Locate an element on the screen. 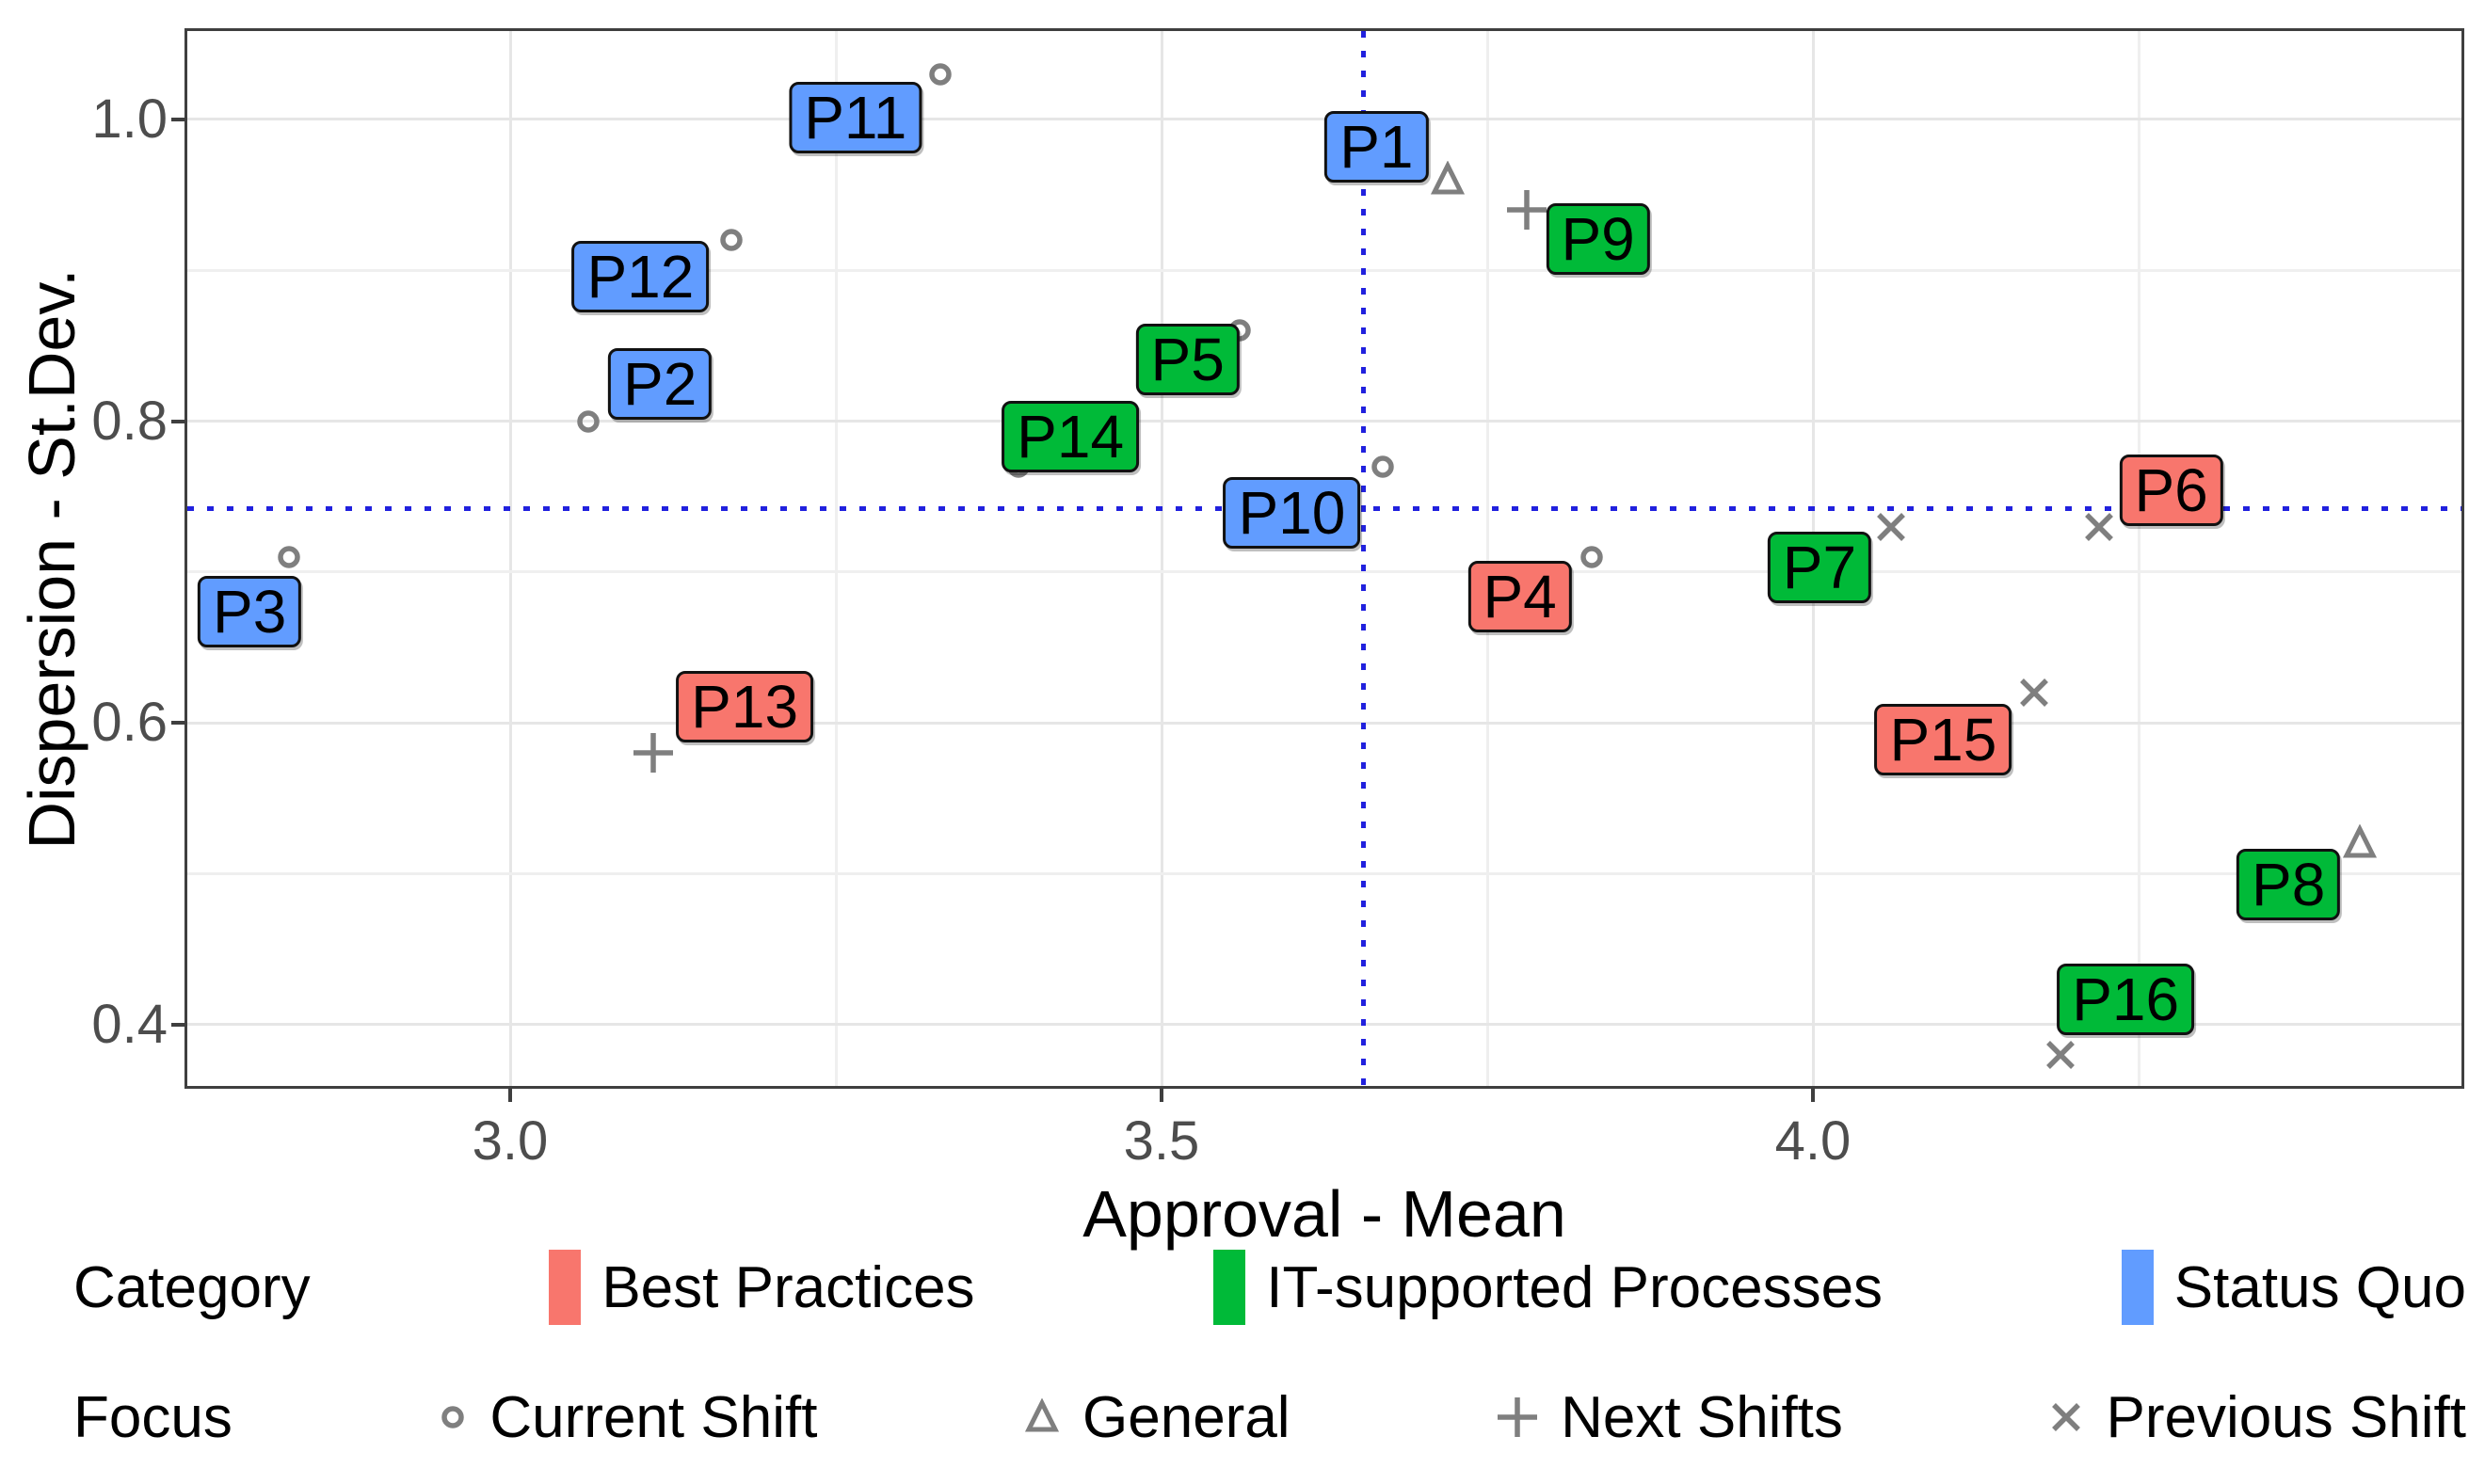  legend-triangle-icon is located at coordinates (1042, 1416).